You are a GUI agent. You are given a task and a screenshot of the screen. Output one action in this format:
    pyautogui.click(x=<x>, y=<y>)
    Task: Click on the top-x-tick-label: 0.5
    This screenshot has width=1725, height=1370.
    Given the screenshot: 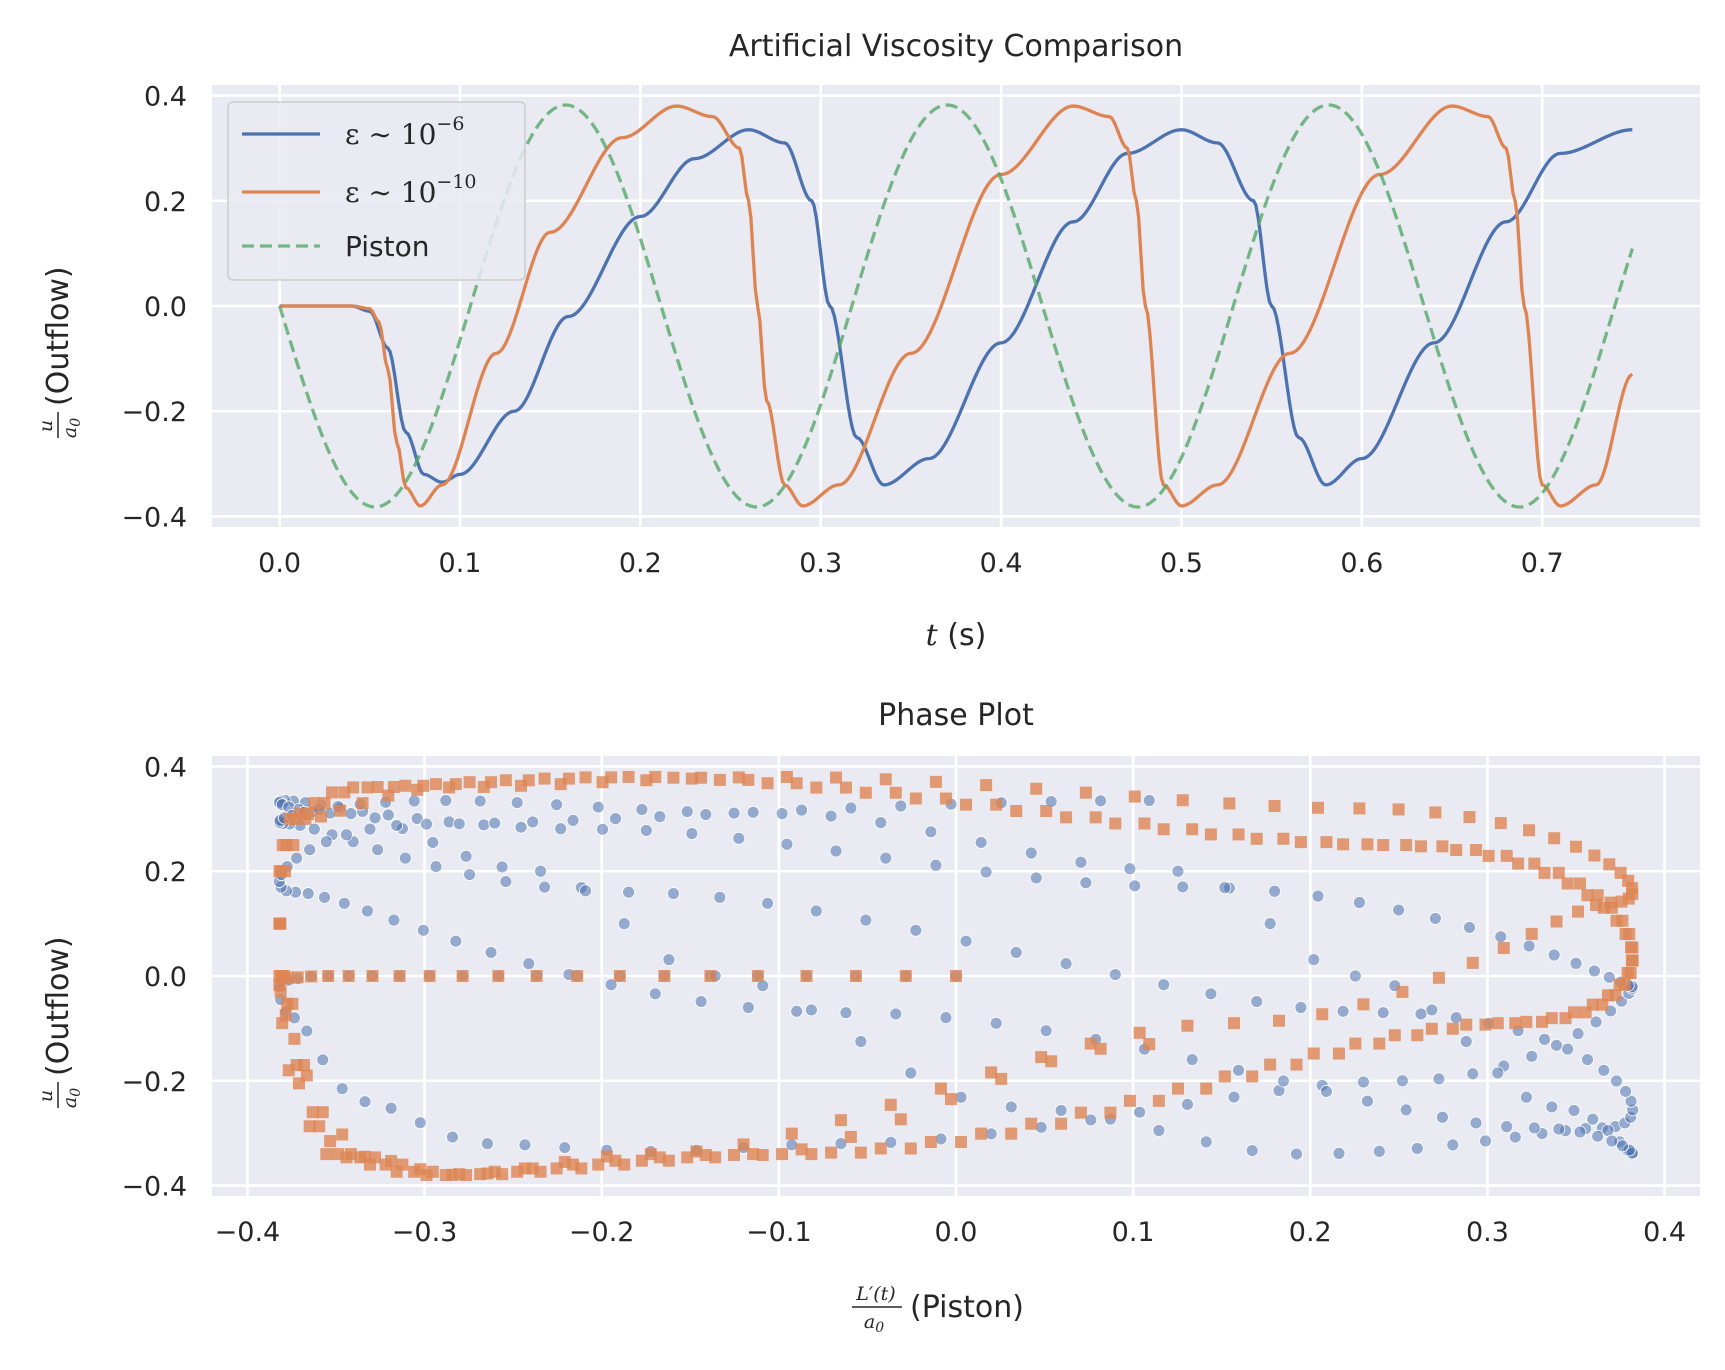 What is the action you would take?
    pyautogui.click(x=1181, y=563)
    